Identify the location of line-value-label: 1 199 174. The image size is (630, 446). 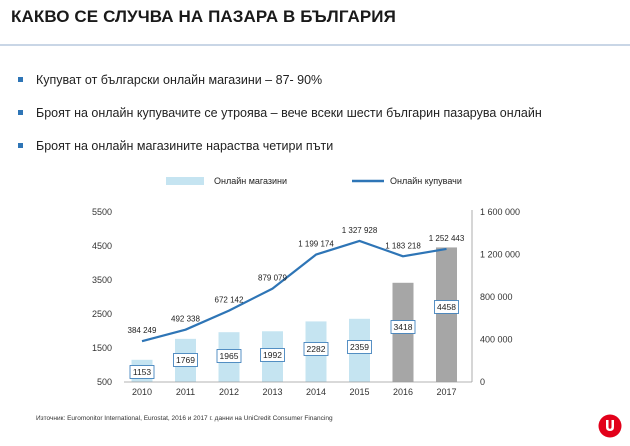
(316, 244).